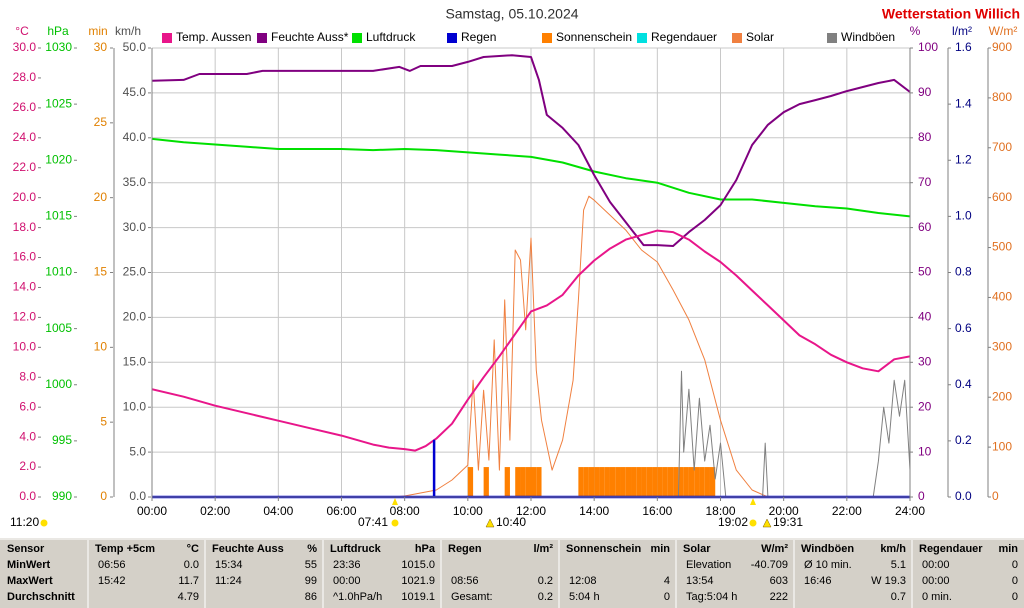  What do you see at coordinates (25, 317) in the screenshot?
I see `y-tick-label: 12.0` at bounding box center [25, 317].